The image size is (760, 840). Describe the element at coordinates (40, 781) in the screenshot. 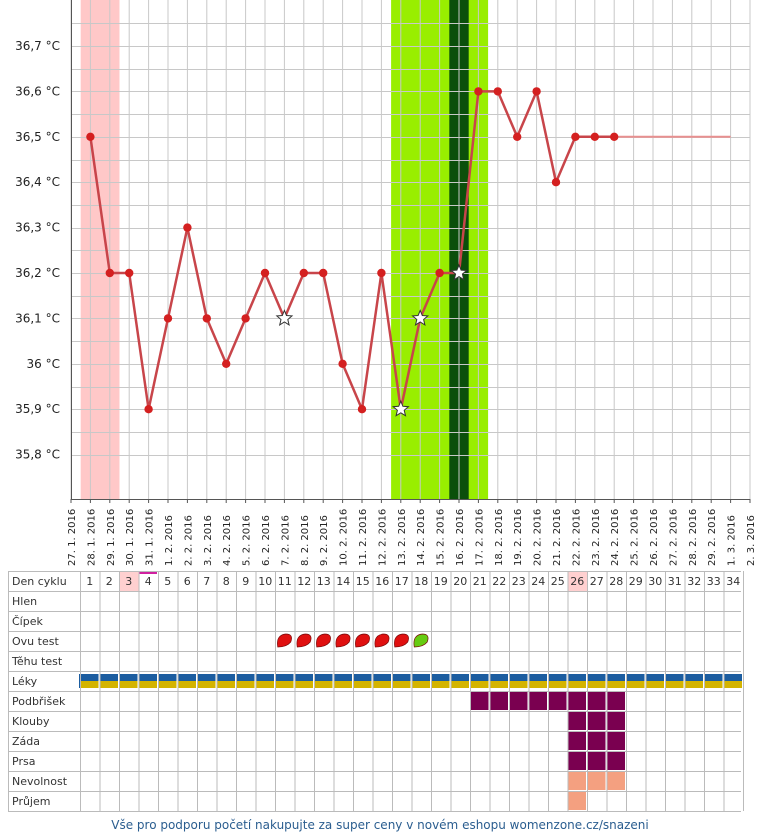

I see `row-label: Nevolnost` at that location.